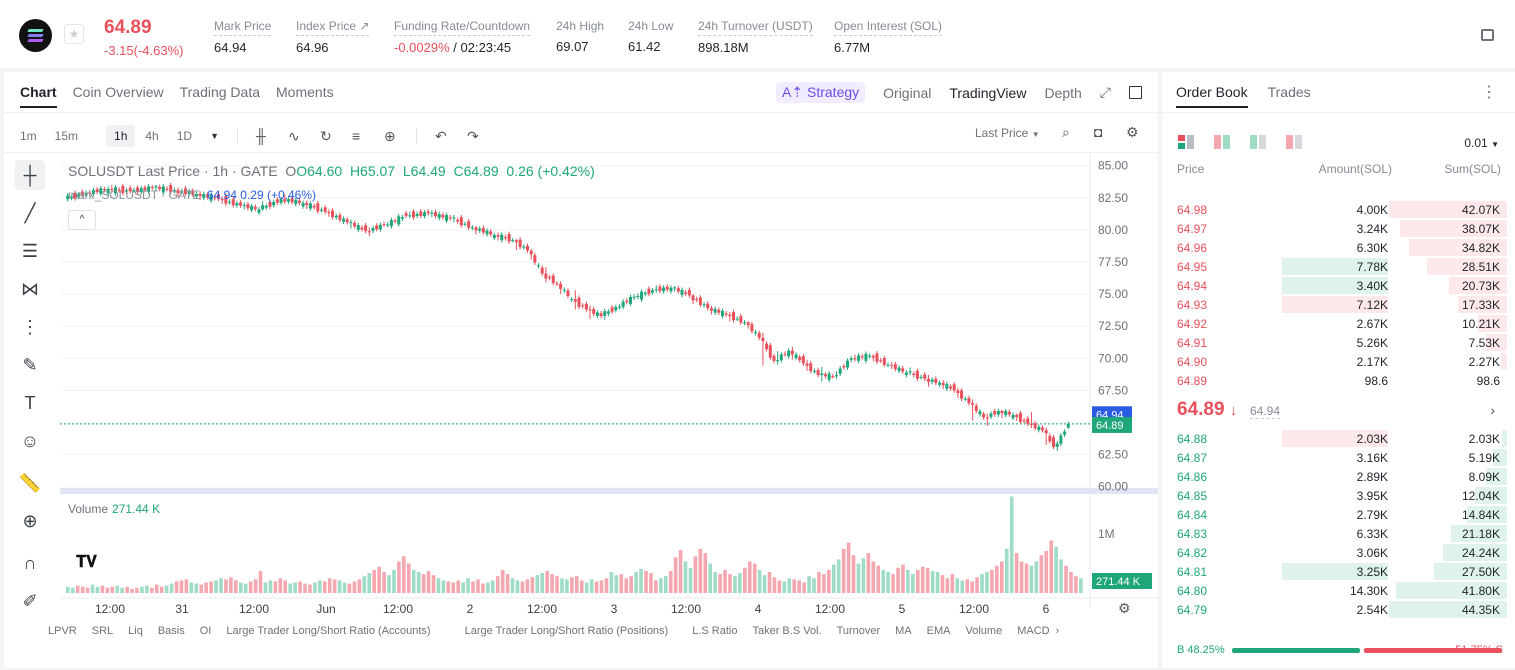  What do you see at coordinates (1066, 132) in the screenshot?
I see `search-icon: ⌕` at bounding box center [1066, 132].